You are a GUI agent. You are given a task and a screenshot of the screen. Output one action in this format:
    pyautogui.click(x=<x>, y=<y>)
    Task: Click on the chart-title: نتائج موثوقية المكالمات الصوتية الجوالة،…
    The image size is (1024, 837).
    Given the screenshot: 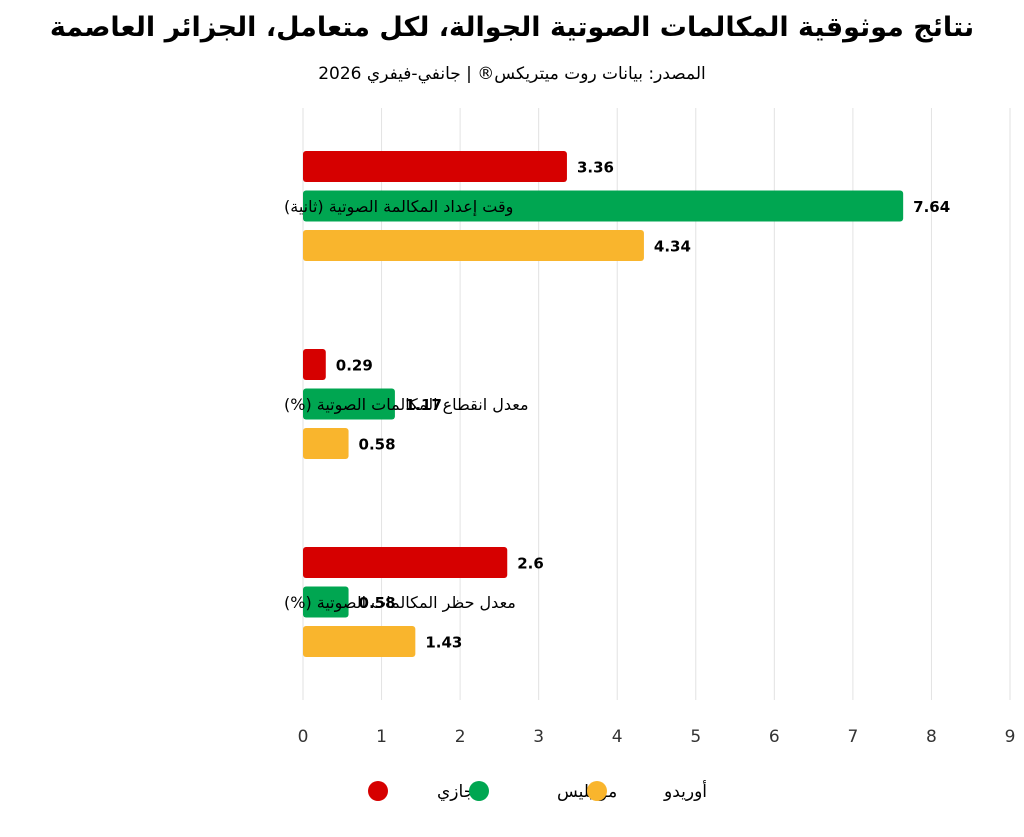 What is the action you would take?
    pyautogui.click(x=512, y=27)
    